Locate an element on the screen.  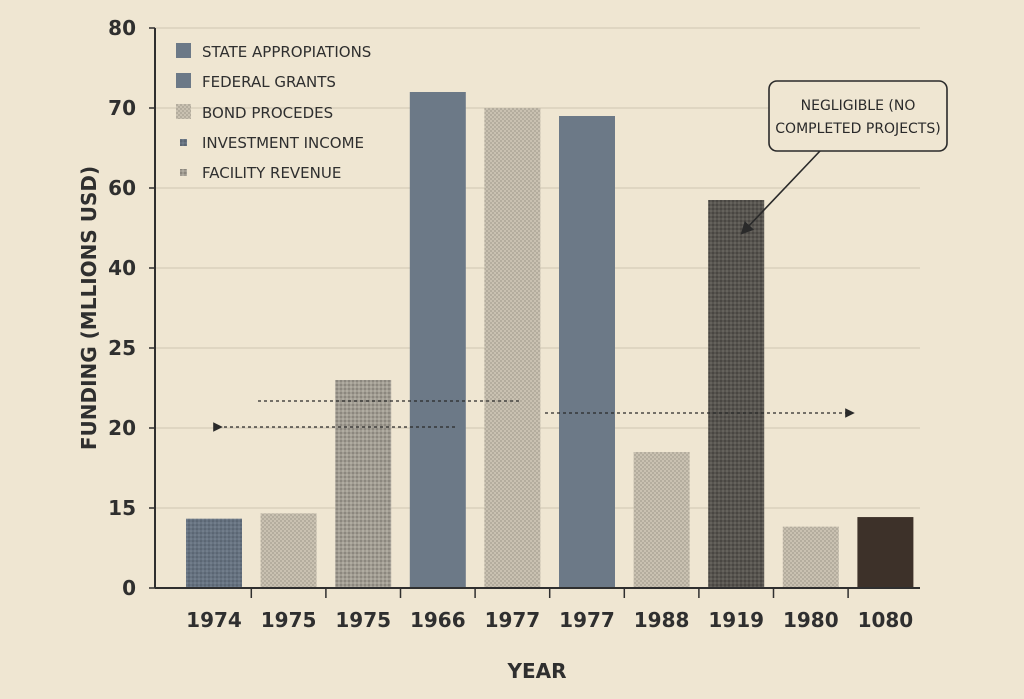
y-tick-label: 40 is located at coordinates (122, 268).